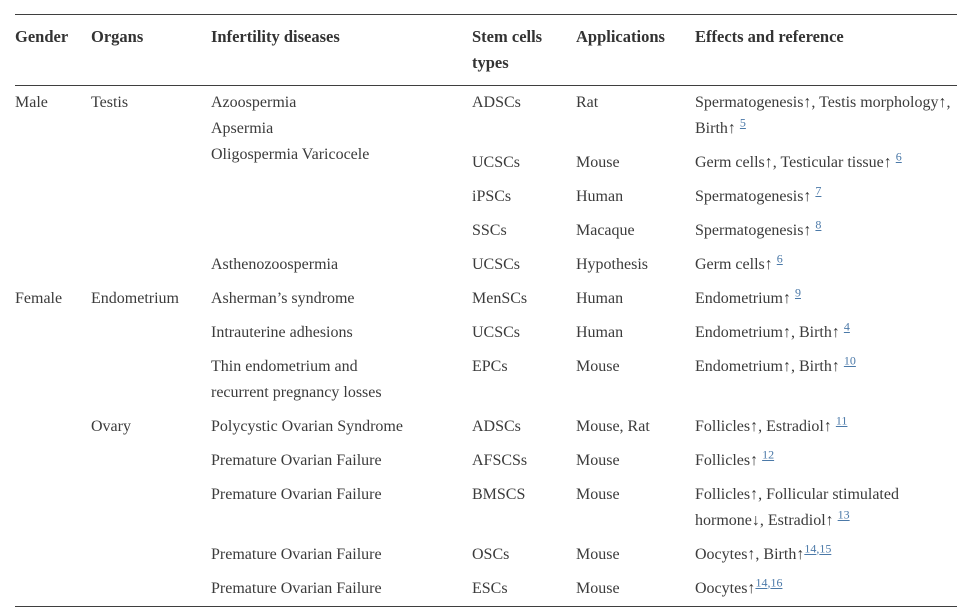  I want to click on cell-effects: Spermatogenesis↑ 8, so click(758, 228).